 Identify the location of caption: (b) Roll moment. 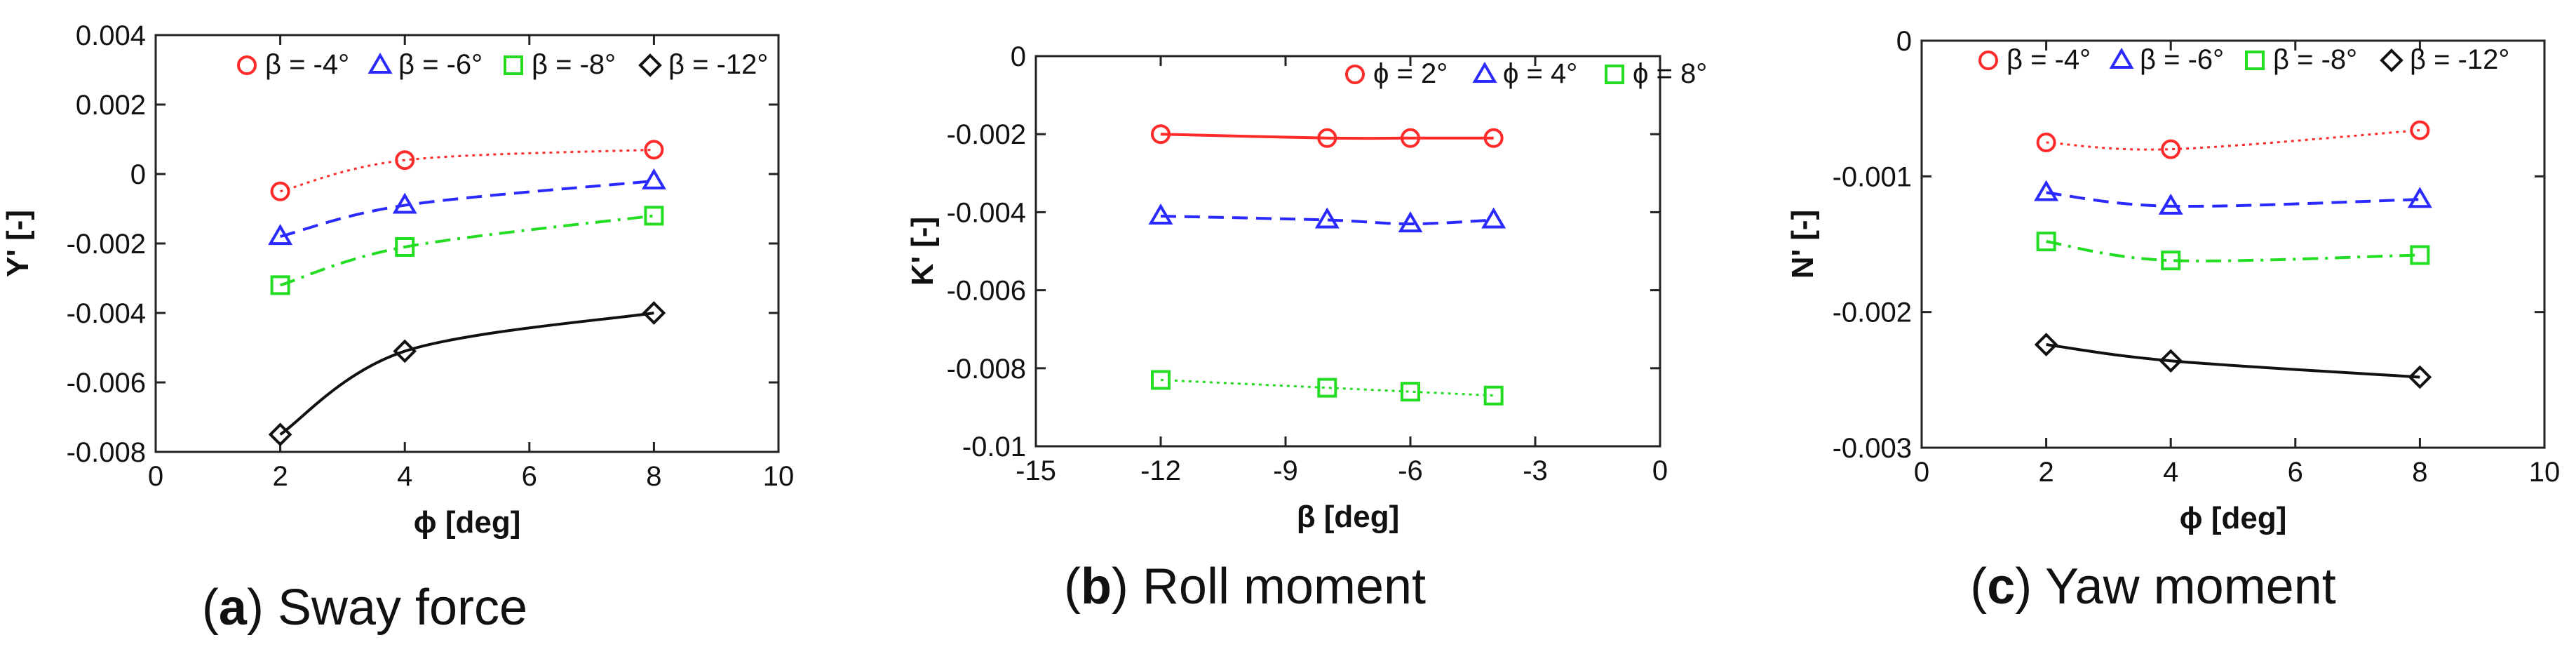
(1245, 587).